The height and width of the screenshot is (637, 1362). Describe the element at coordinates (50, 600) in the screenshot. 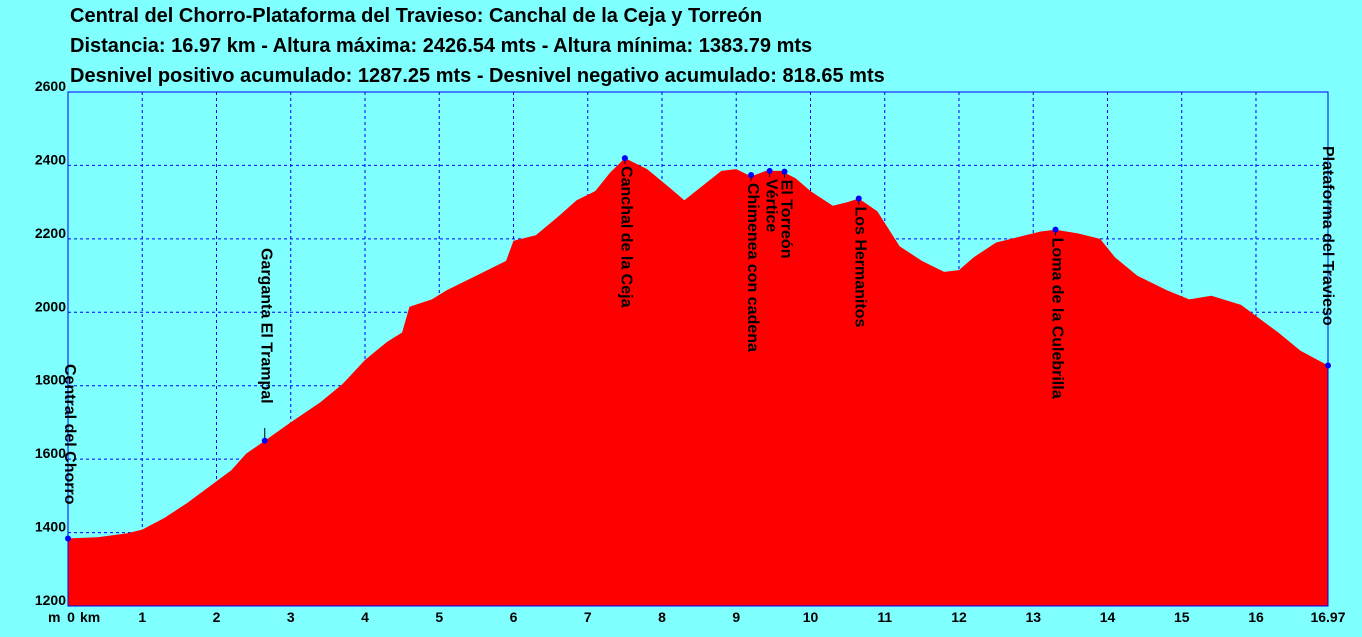

I see `y-tick-label: 1200` at that location.